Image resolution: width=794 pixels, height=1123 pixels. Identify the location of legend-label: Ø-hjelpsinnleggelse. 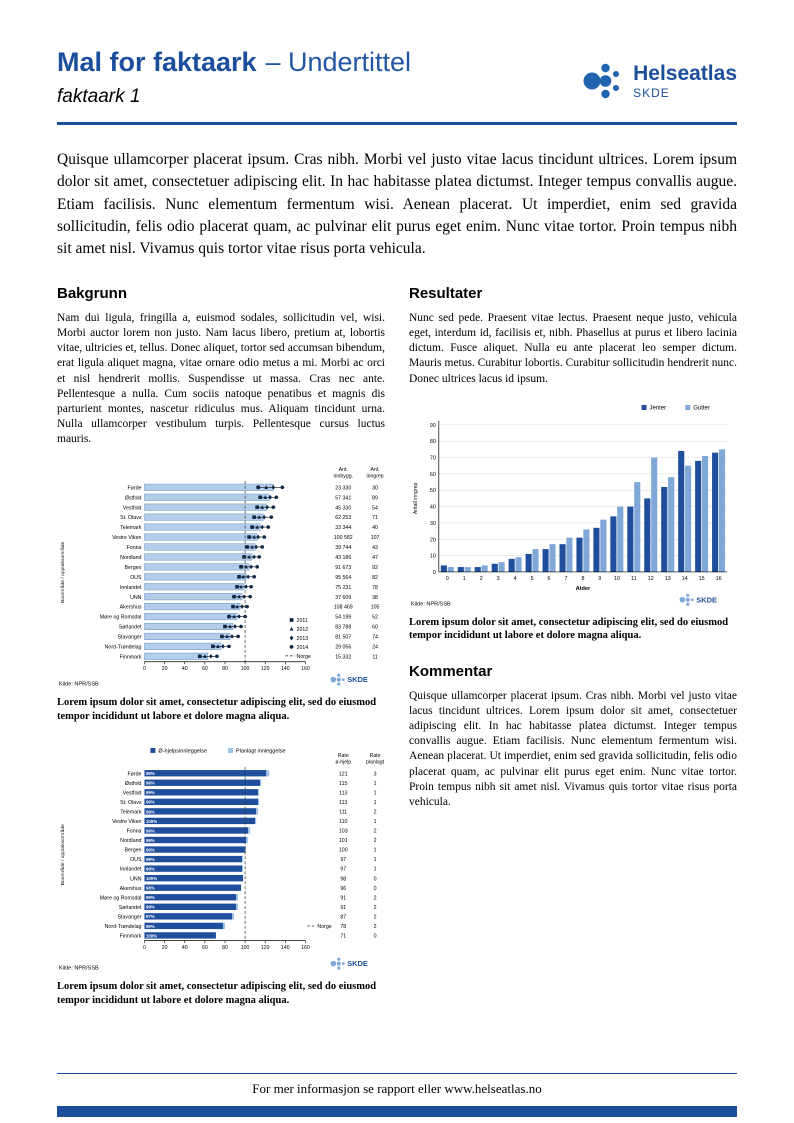
(182, 752).